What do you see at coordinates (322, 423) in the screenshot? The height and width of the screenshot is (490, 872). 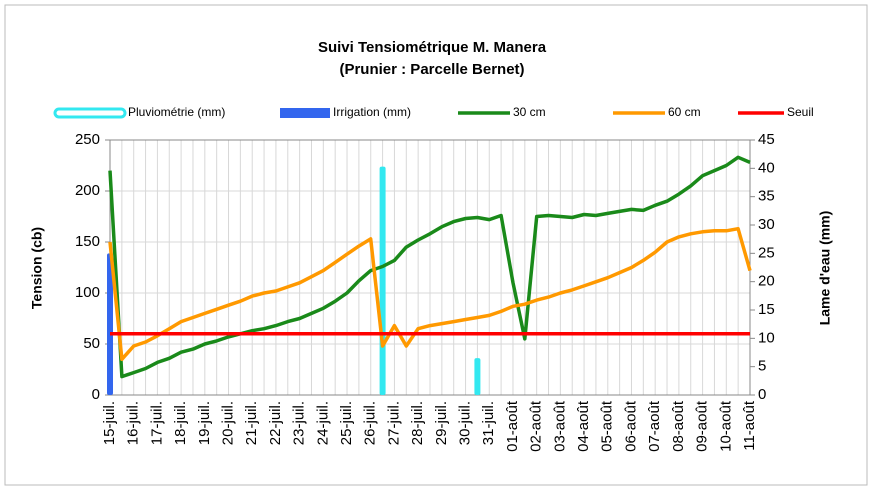 I see `x-tick-label: 24-juil.` at bounding box center [322, 423].